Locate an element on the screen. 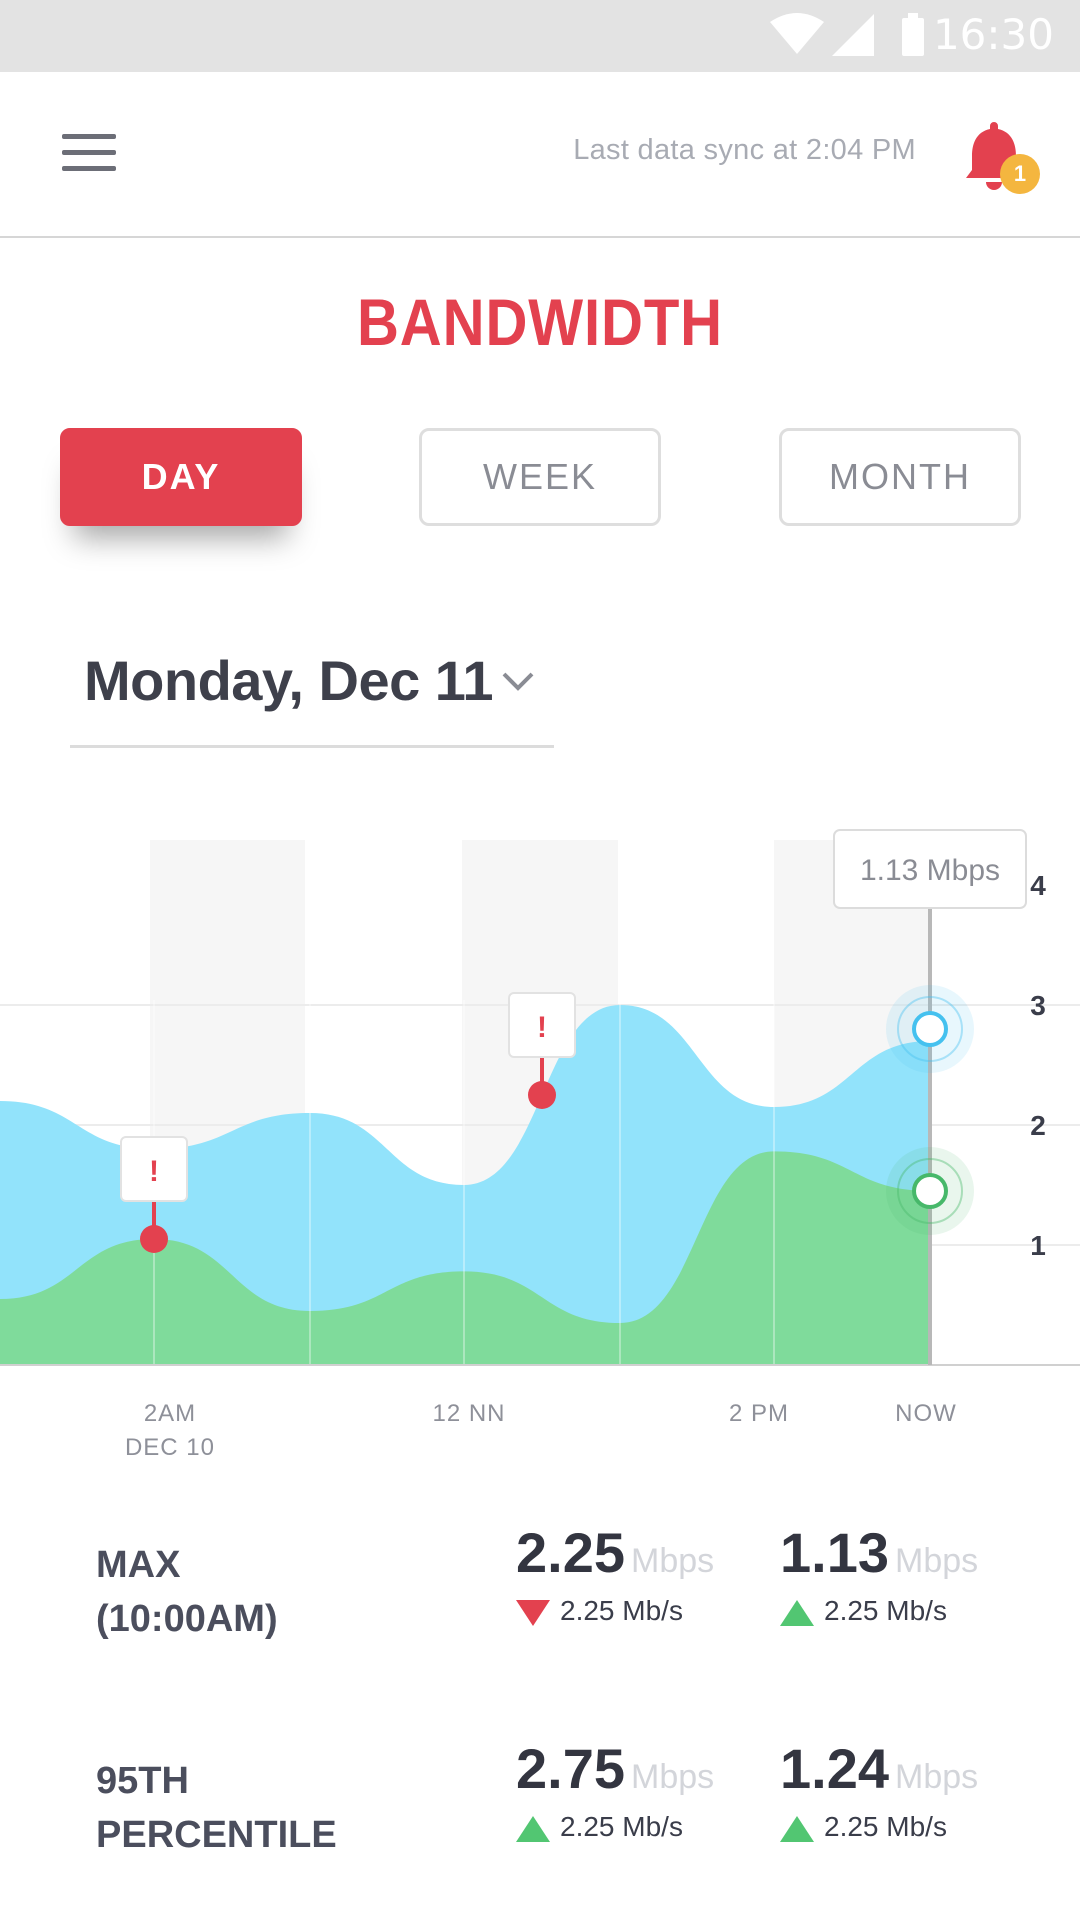  tab-day: DAY is located at coordinates (181, 477).